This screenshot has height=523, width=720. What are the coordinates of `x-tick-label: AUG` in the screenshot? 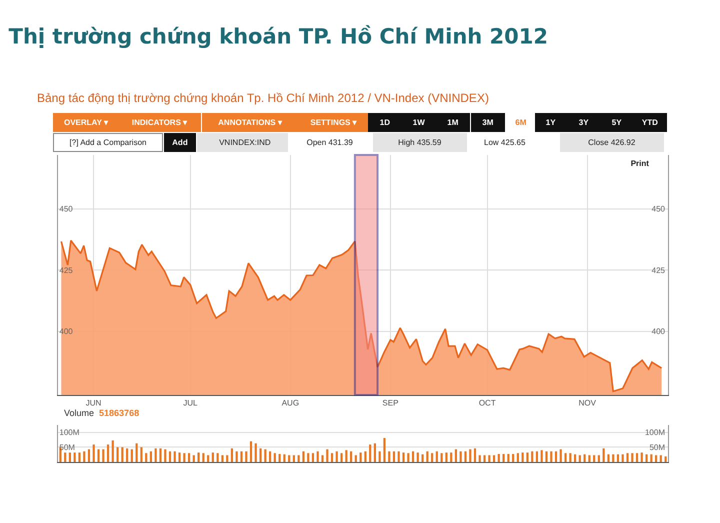 It's located at (291, 403).